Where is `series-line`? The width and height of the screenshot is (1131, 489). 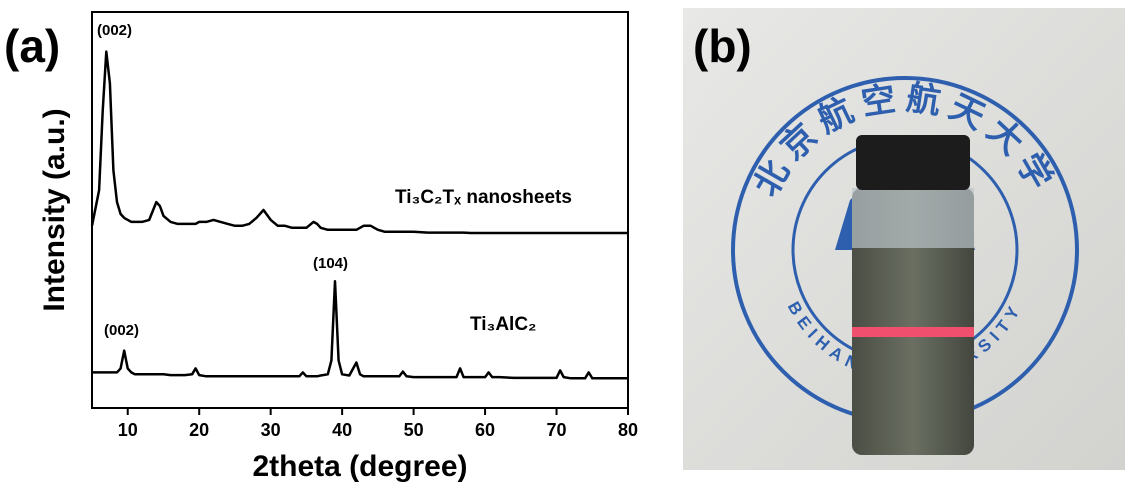 series-line is located at coordinates (360, 330).